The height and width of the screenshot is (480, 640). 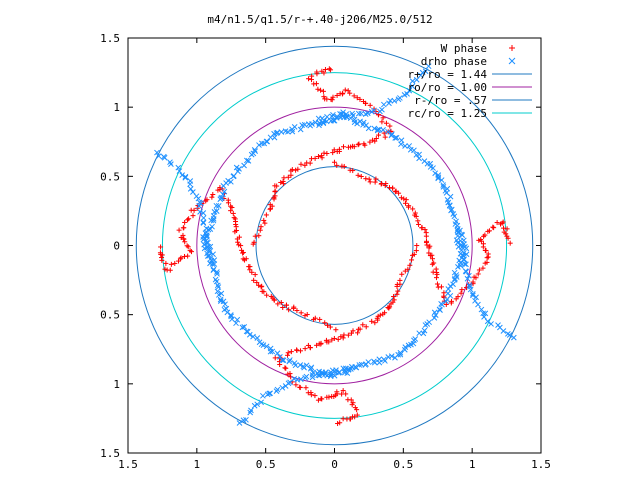 What do you see at coordinates (464, 48) in the screenshot?
I see `legend-label: W phase` at bounding box center [464, 48].